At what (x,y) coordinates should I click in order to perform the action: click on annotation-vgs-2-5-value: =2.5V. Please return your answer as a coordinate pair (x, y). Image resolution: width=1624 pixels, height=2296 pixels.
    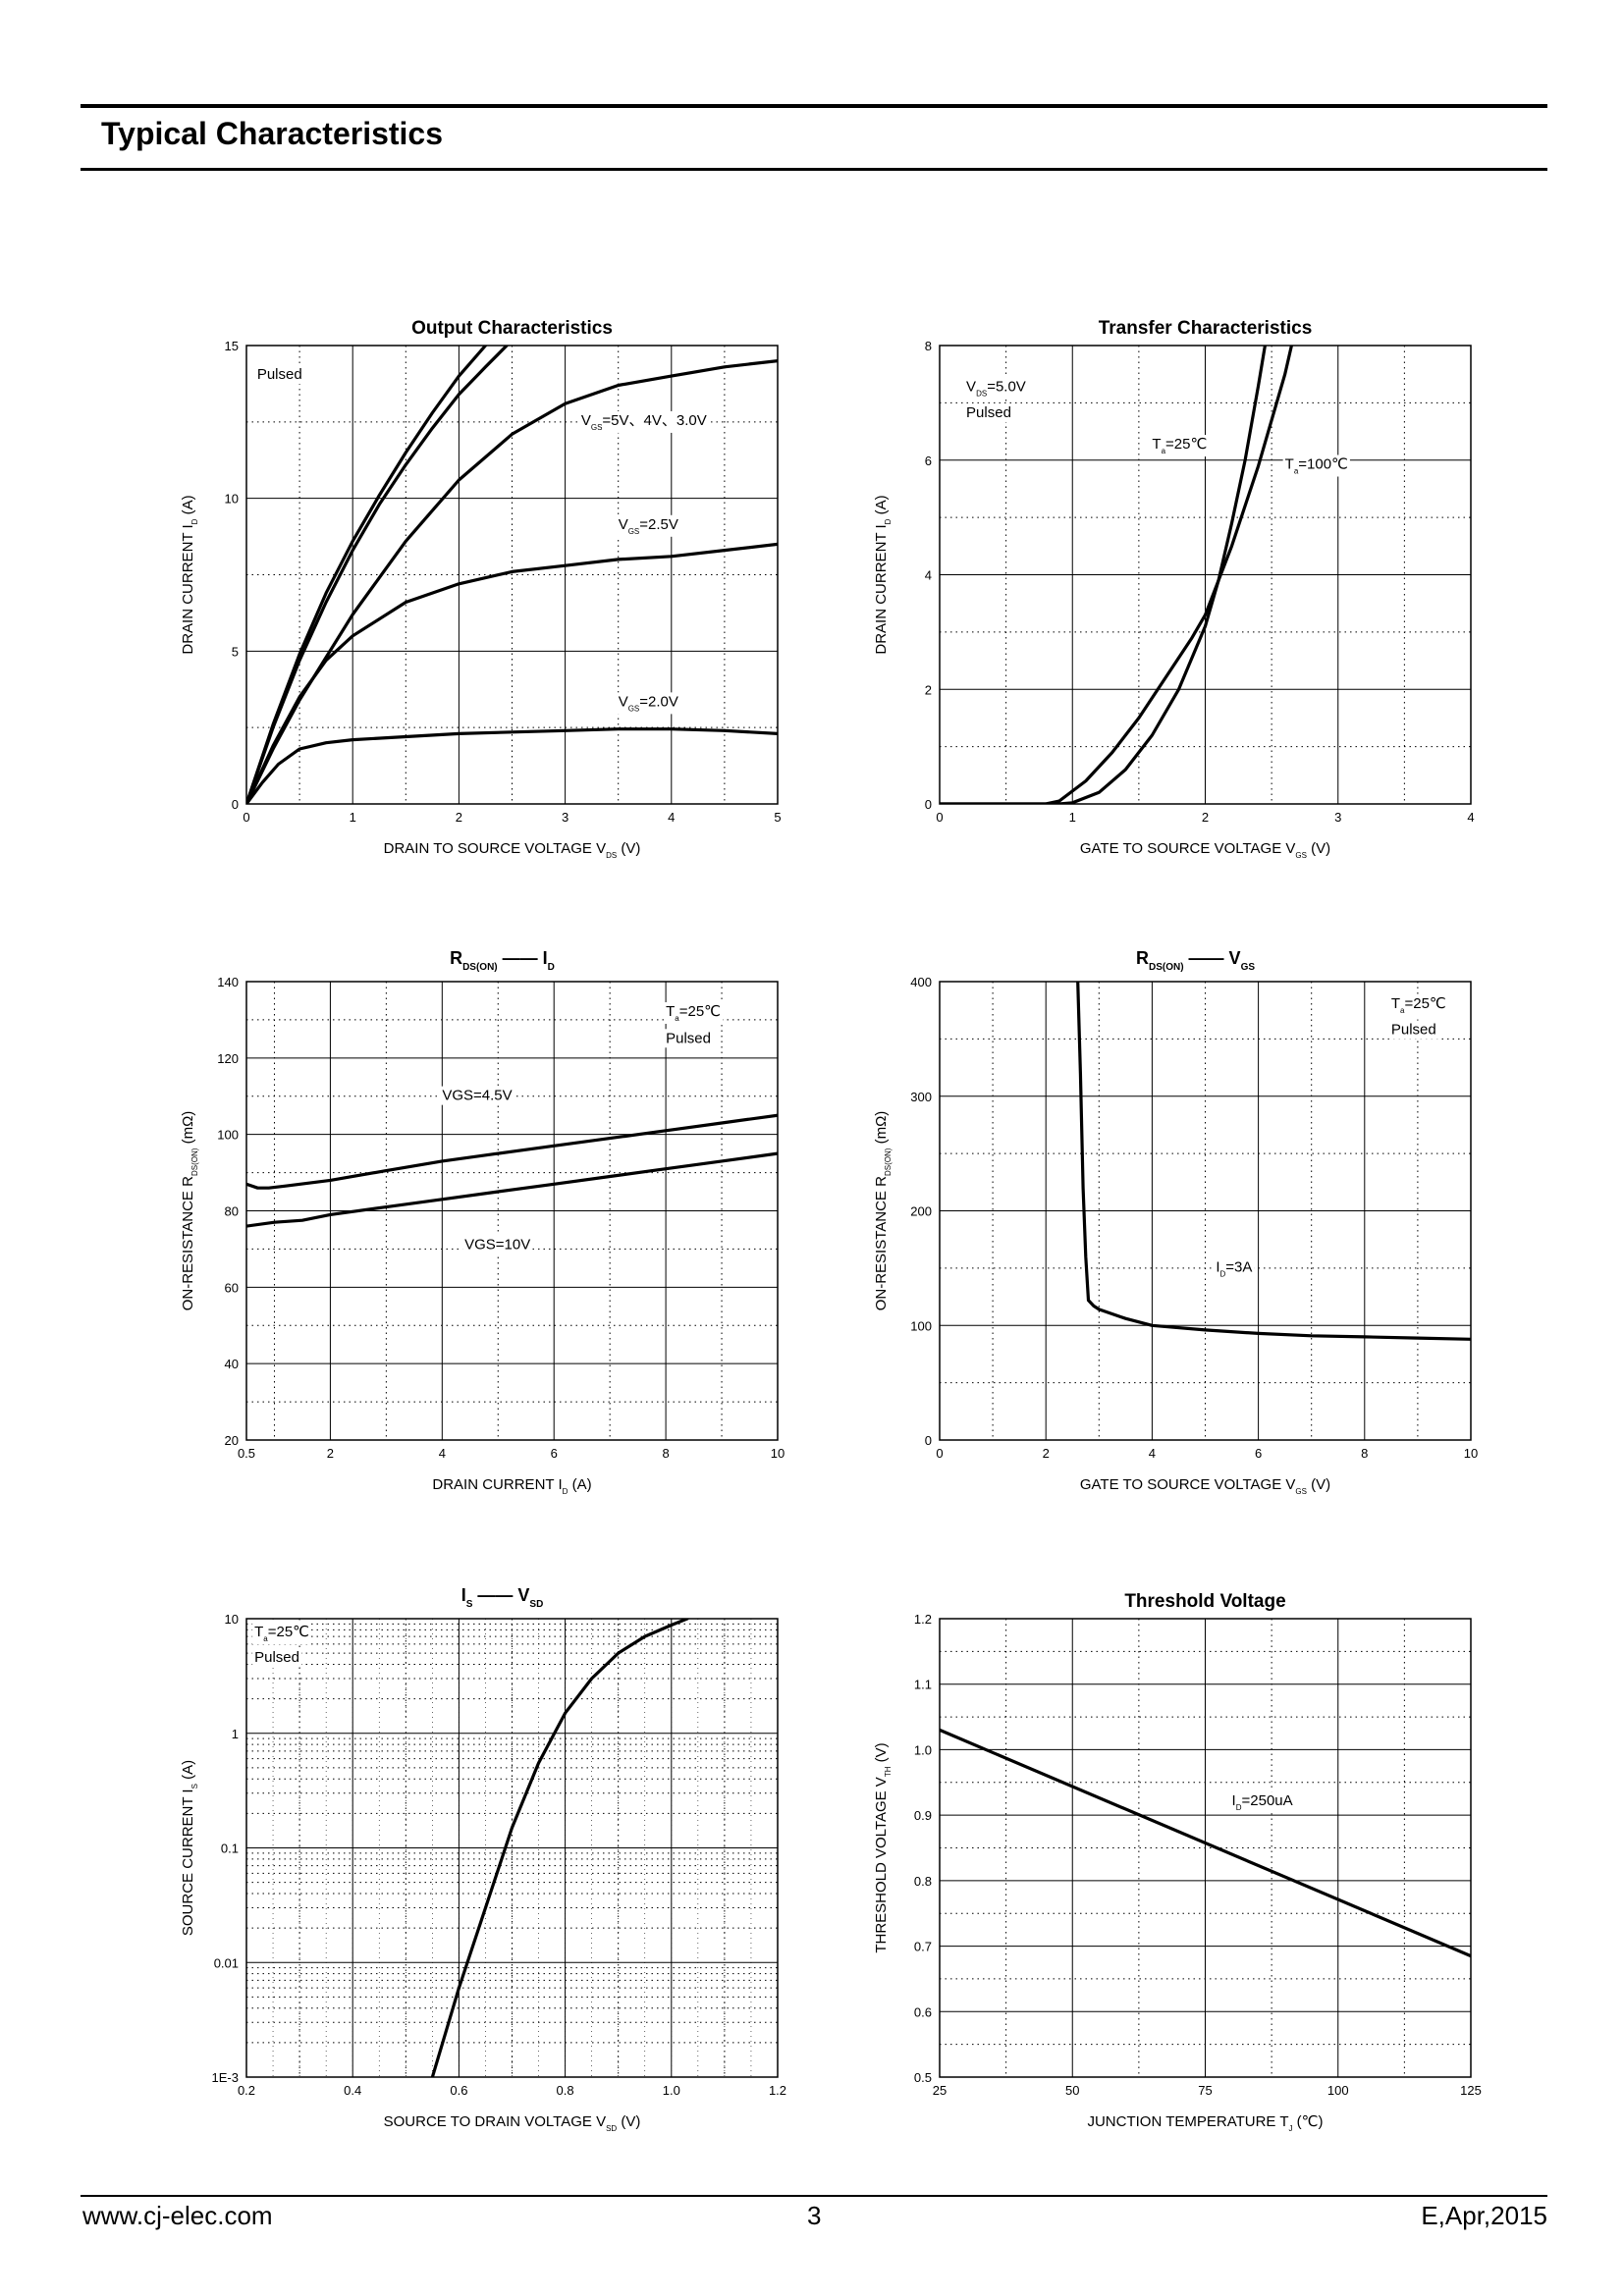
    Looking at the image, I should click on (658, 524).